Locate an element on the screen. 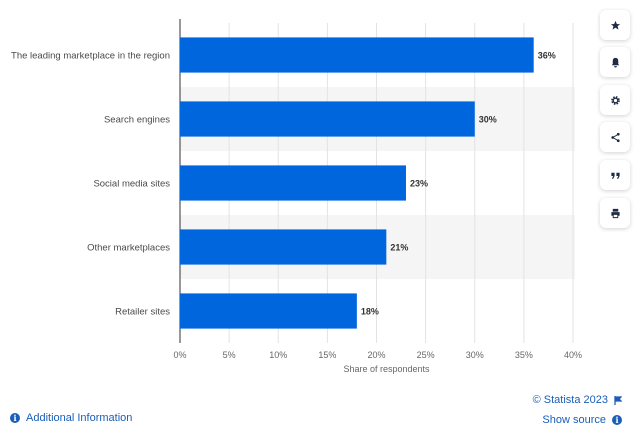  x-tick-label: 5% is located at coordinates (229, 355).